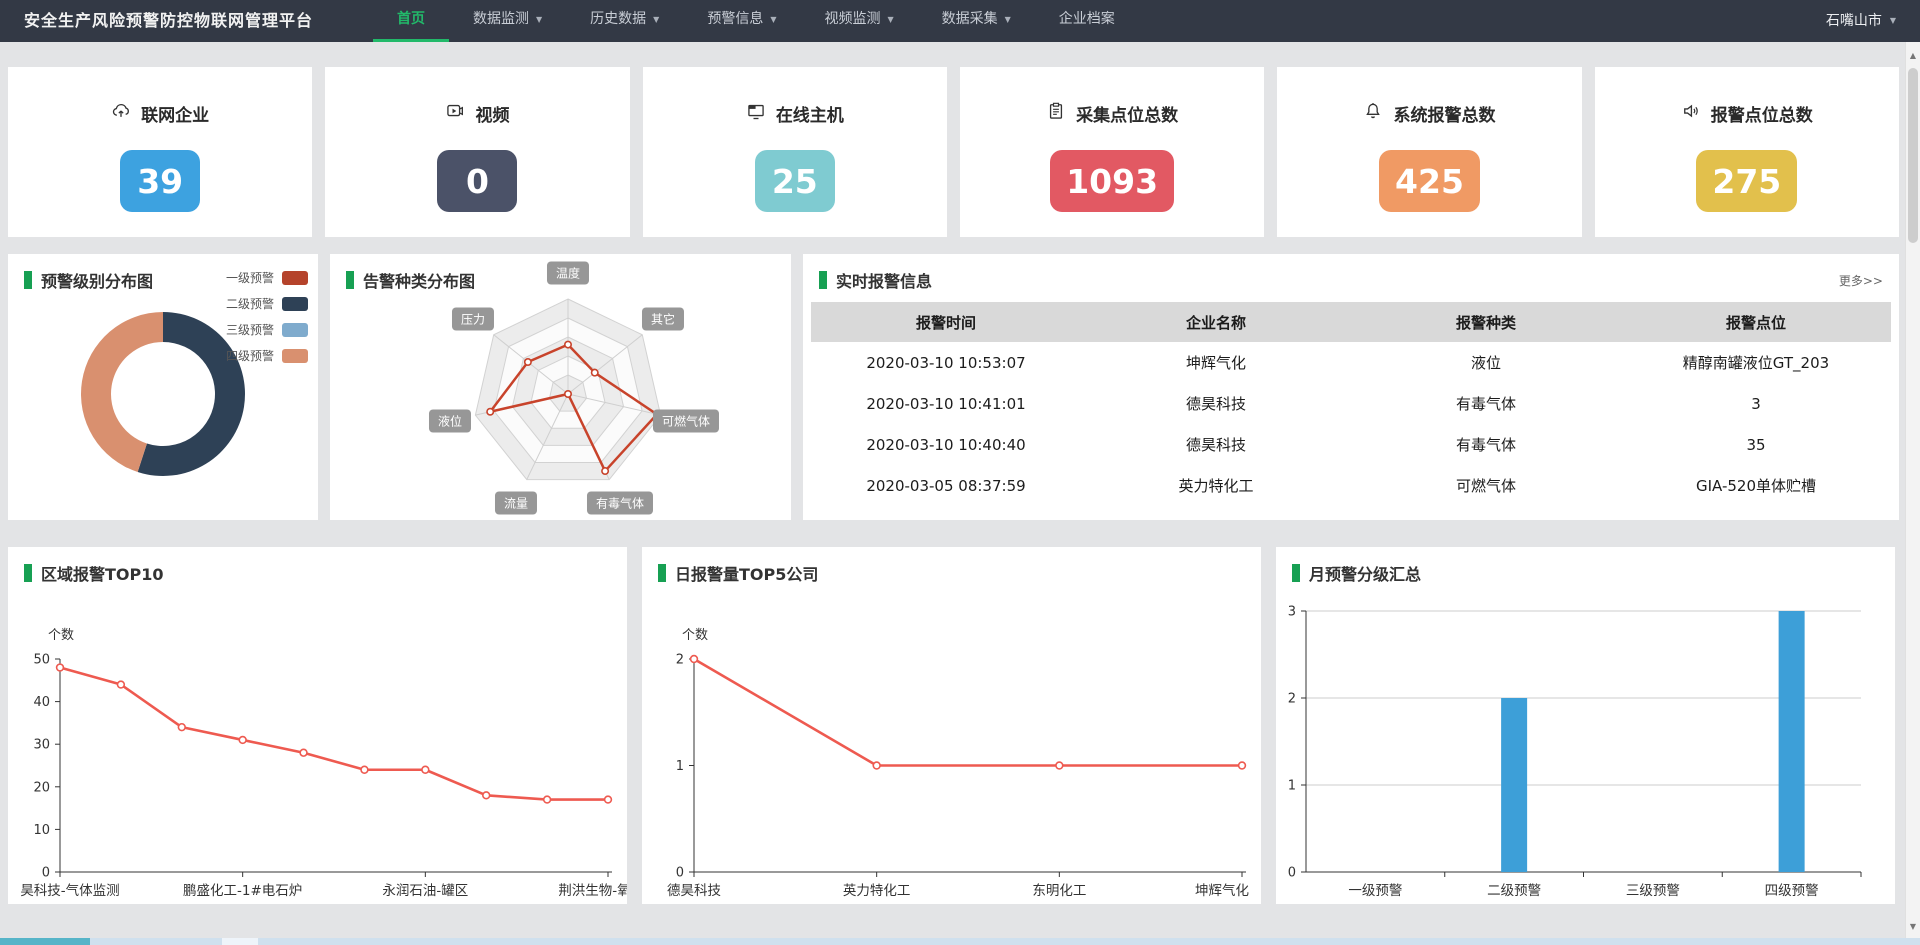 The height and width of the screenshot is (945, 1920). I want to click on y-tick-label: 1, so click(1292, 786).